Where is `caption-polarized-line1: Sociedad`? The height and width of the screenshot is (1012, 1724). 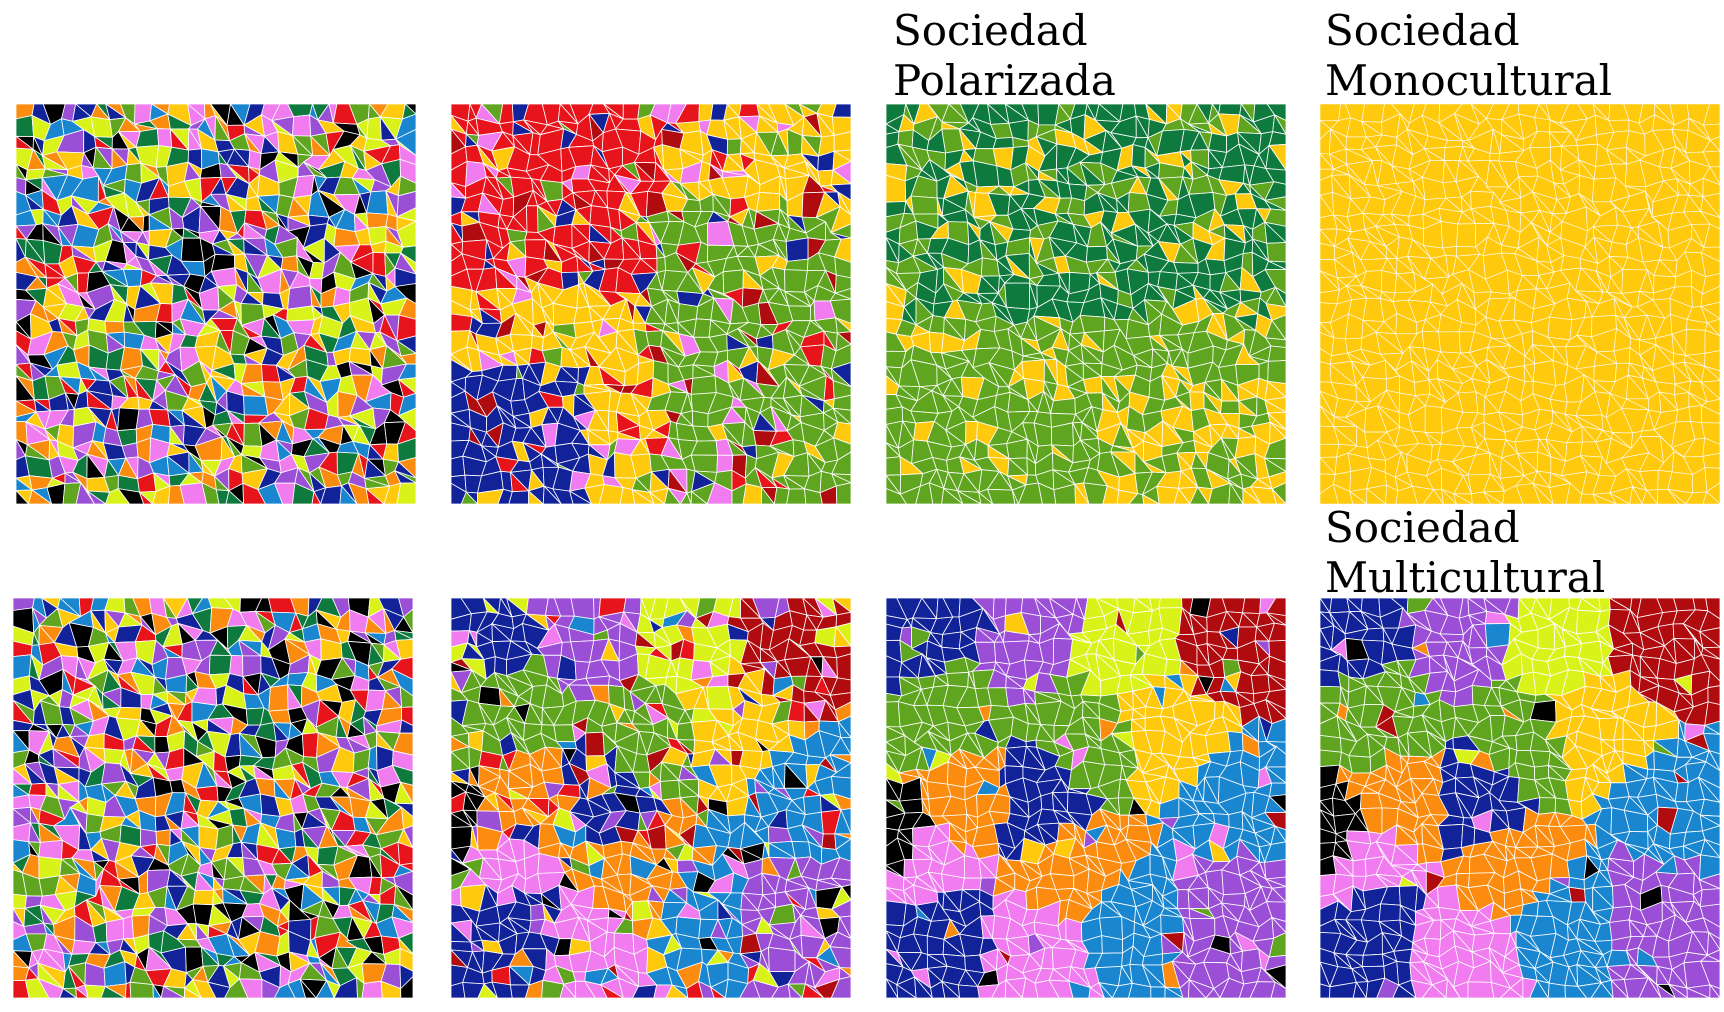 caption-polarized-line1: Sociedad is located at coordinates (990, 30).